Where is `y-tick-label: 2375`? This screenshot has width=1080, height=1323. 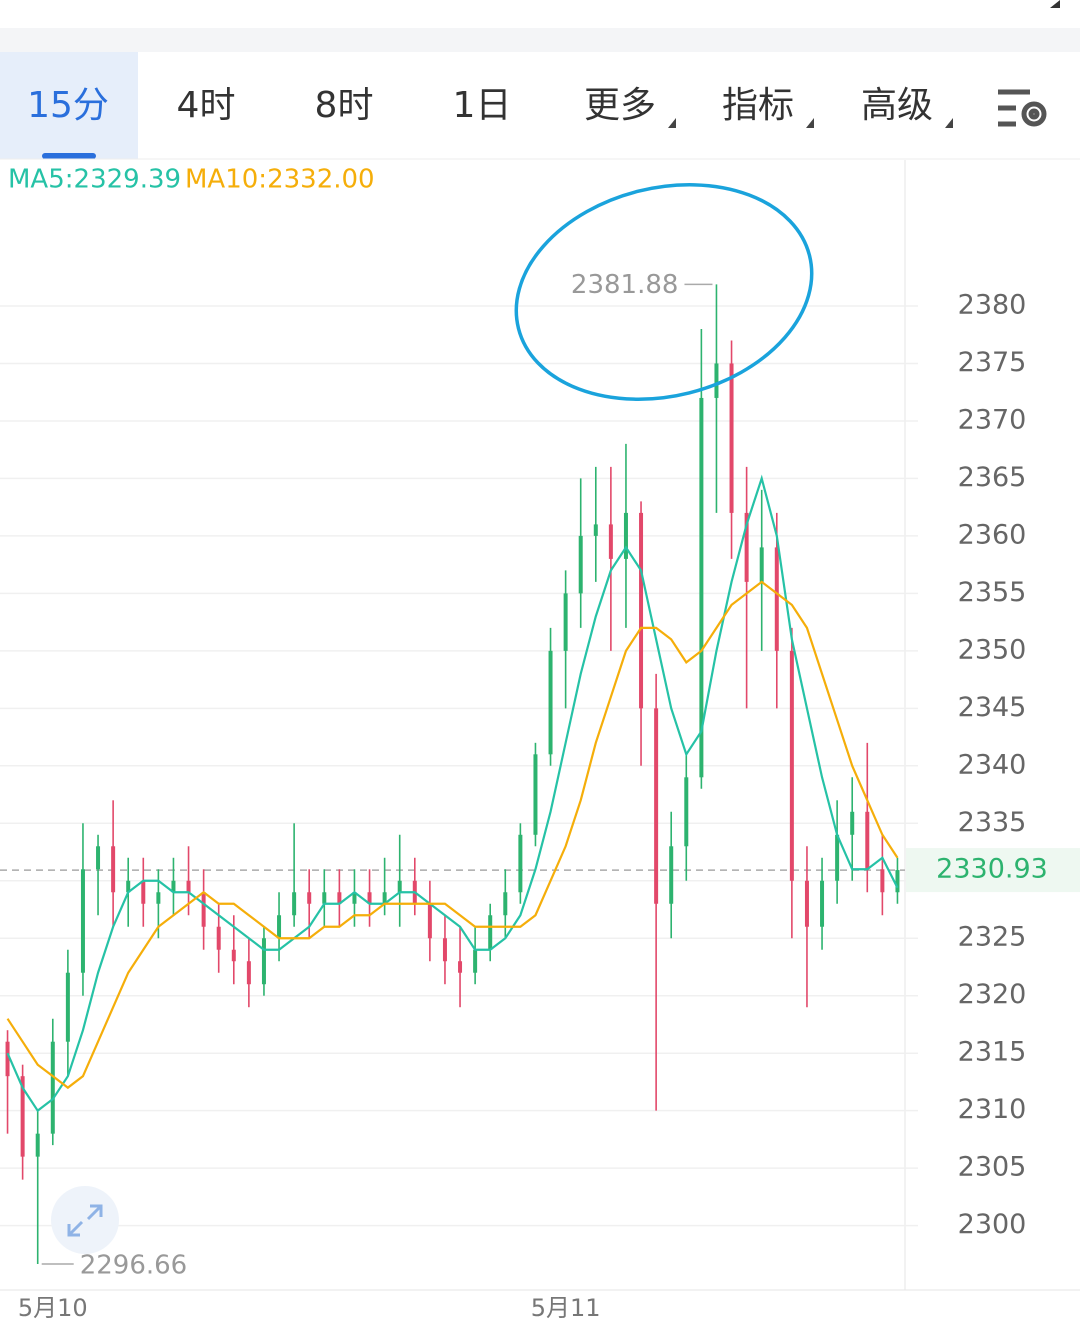 y-tick-label: 2375 is located at coordinates (992, 362).